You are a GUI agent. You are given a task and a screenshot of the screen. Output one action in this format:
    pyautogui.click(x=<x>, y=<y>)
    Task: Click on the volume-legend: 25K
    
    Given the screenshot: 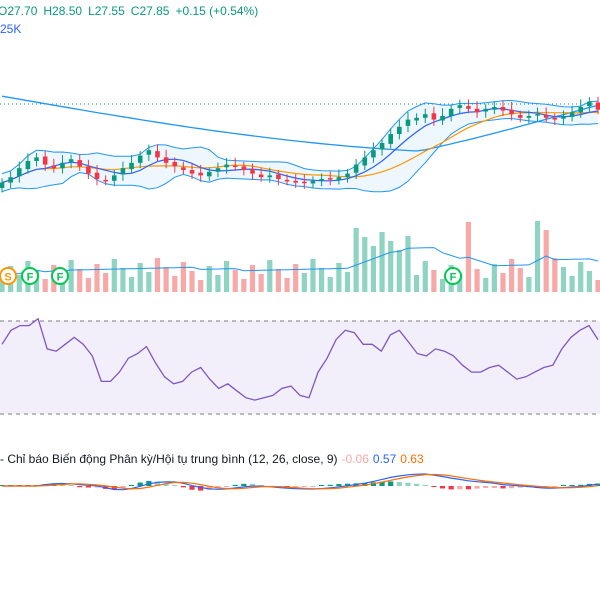 What is the action you would take?
    pyautogui.click(x=11, y=29)
    